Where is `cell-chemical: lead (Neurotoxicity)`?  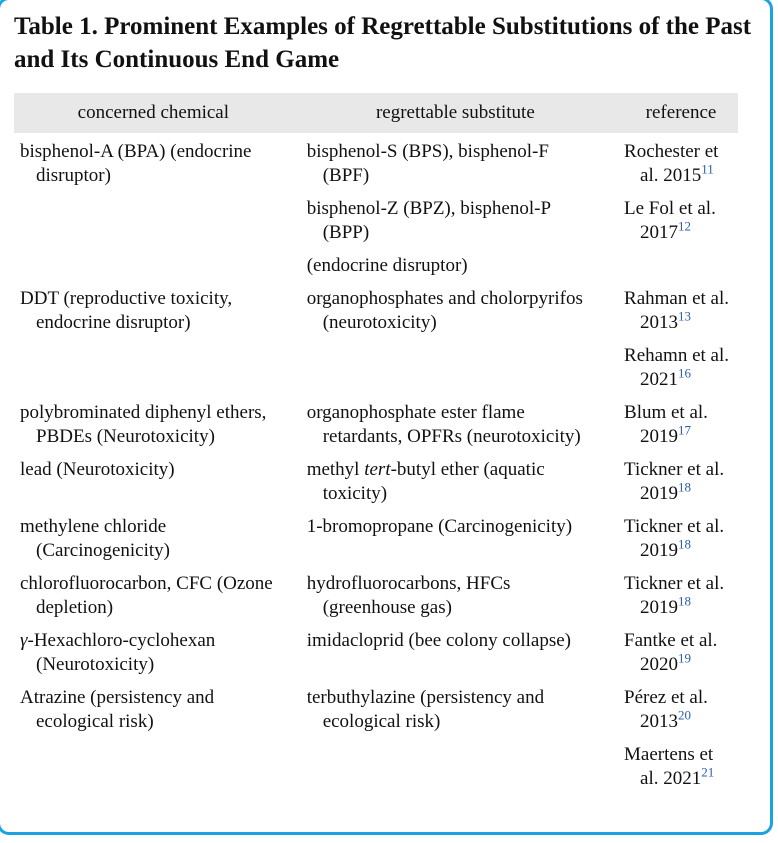
cell-chemical: lead (Neurotoxicity) is located at coordinates (153, 479).